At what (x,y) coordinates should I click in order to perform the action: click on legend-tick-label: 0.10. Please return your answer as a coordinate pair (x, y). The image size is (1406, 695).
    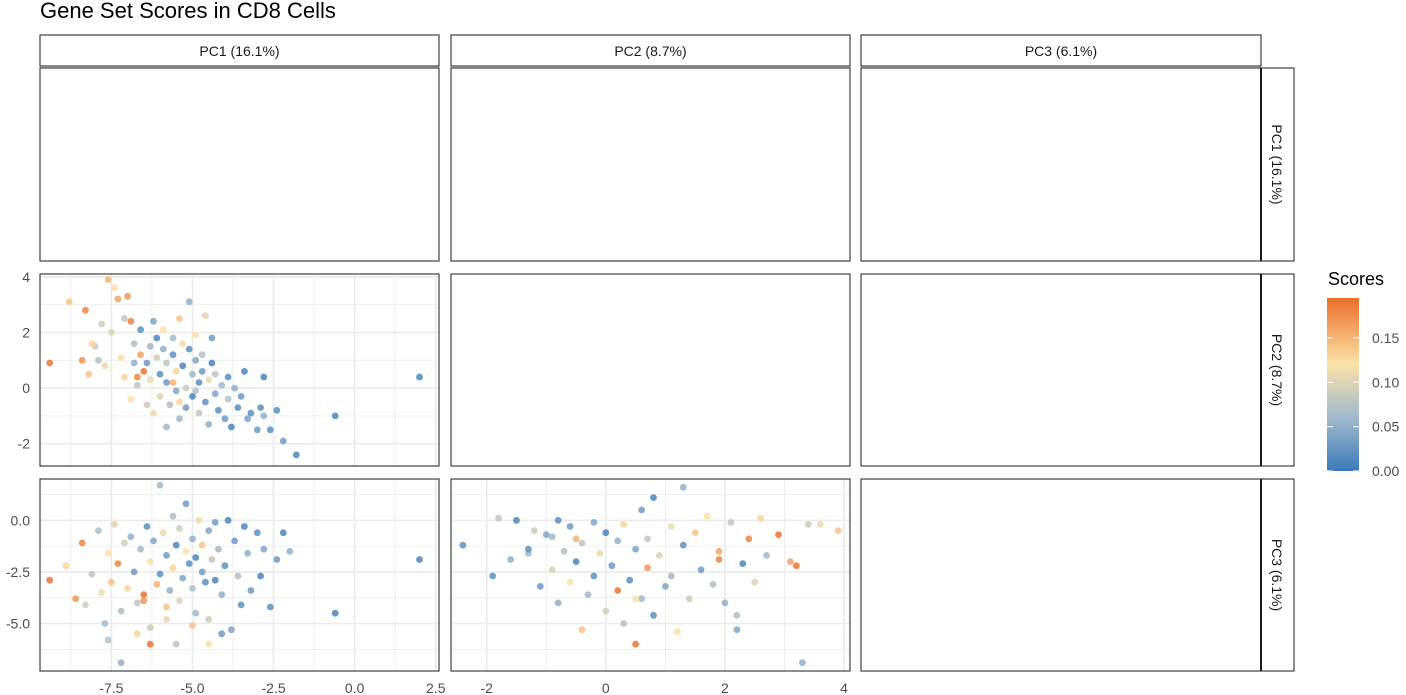
    Looking at the image, I should click on (1385, 382).